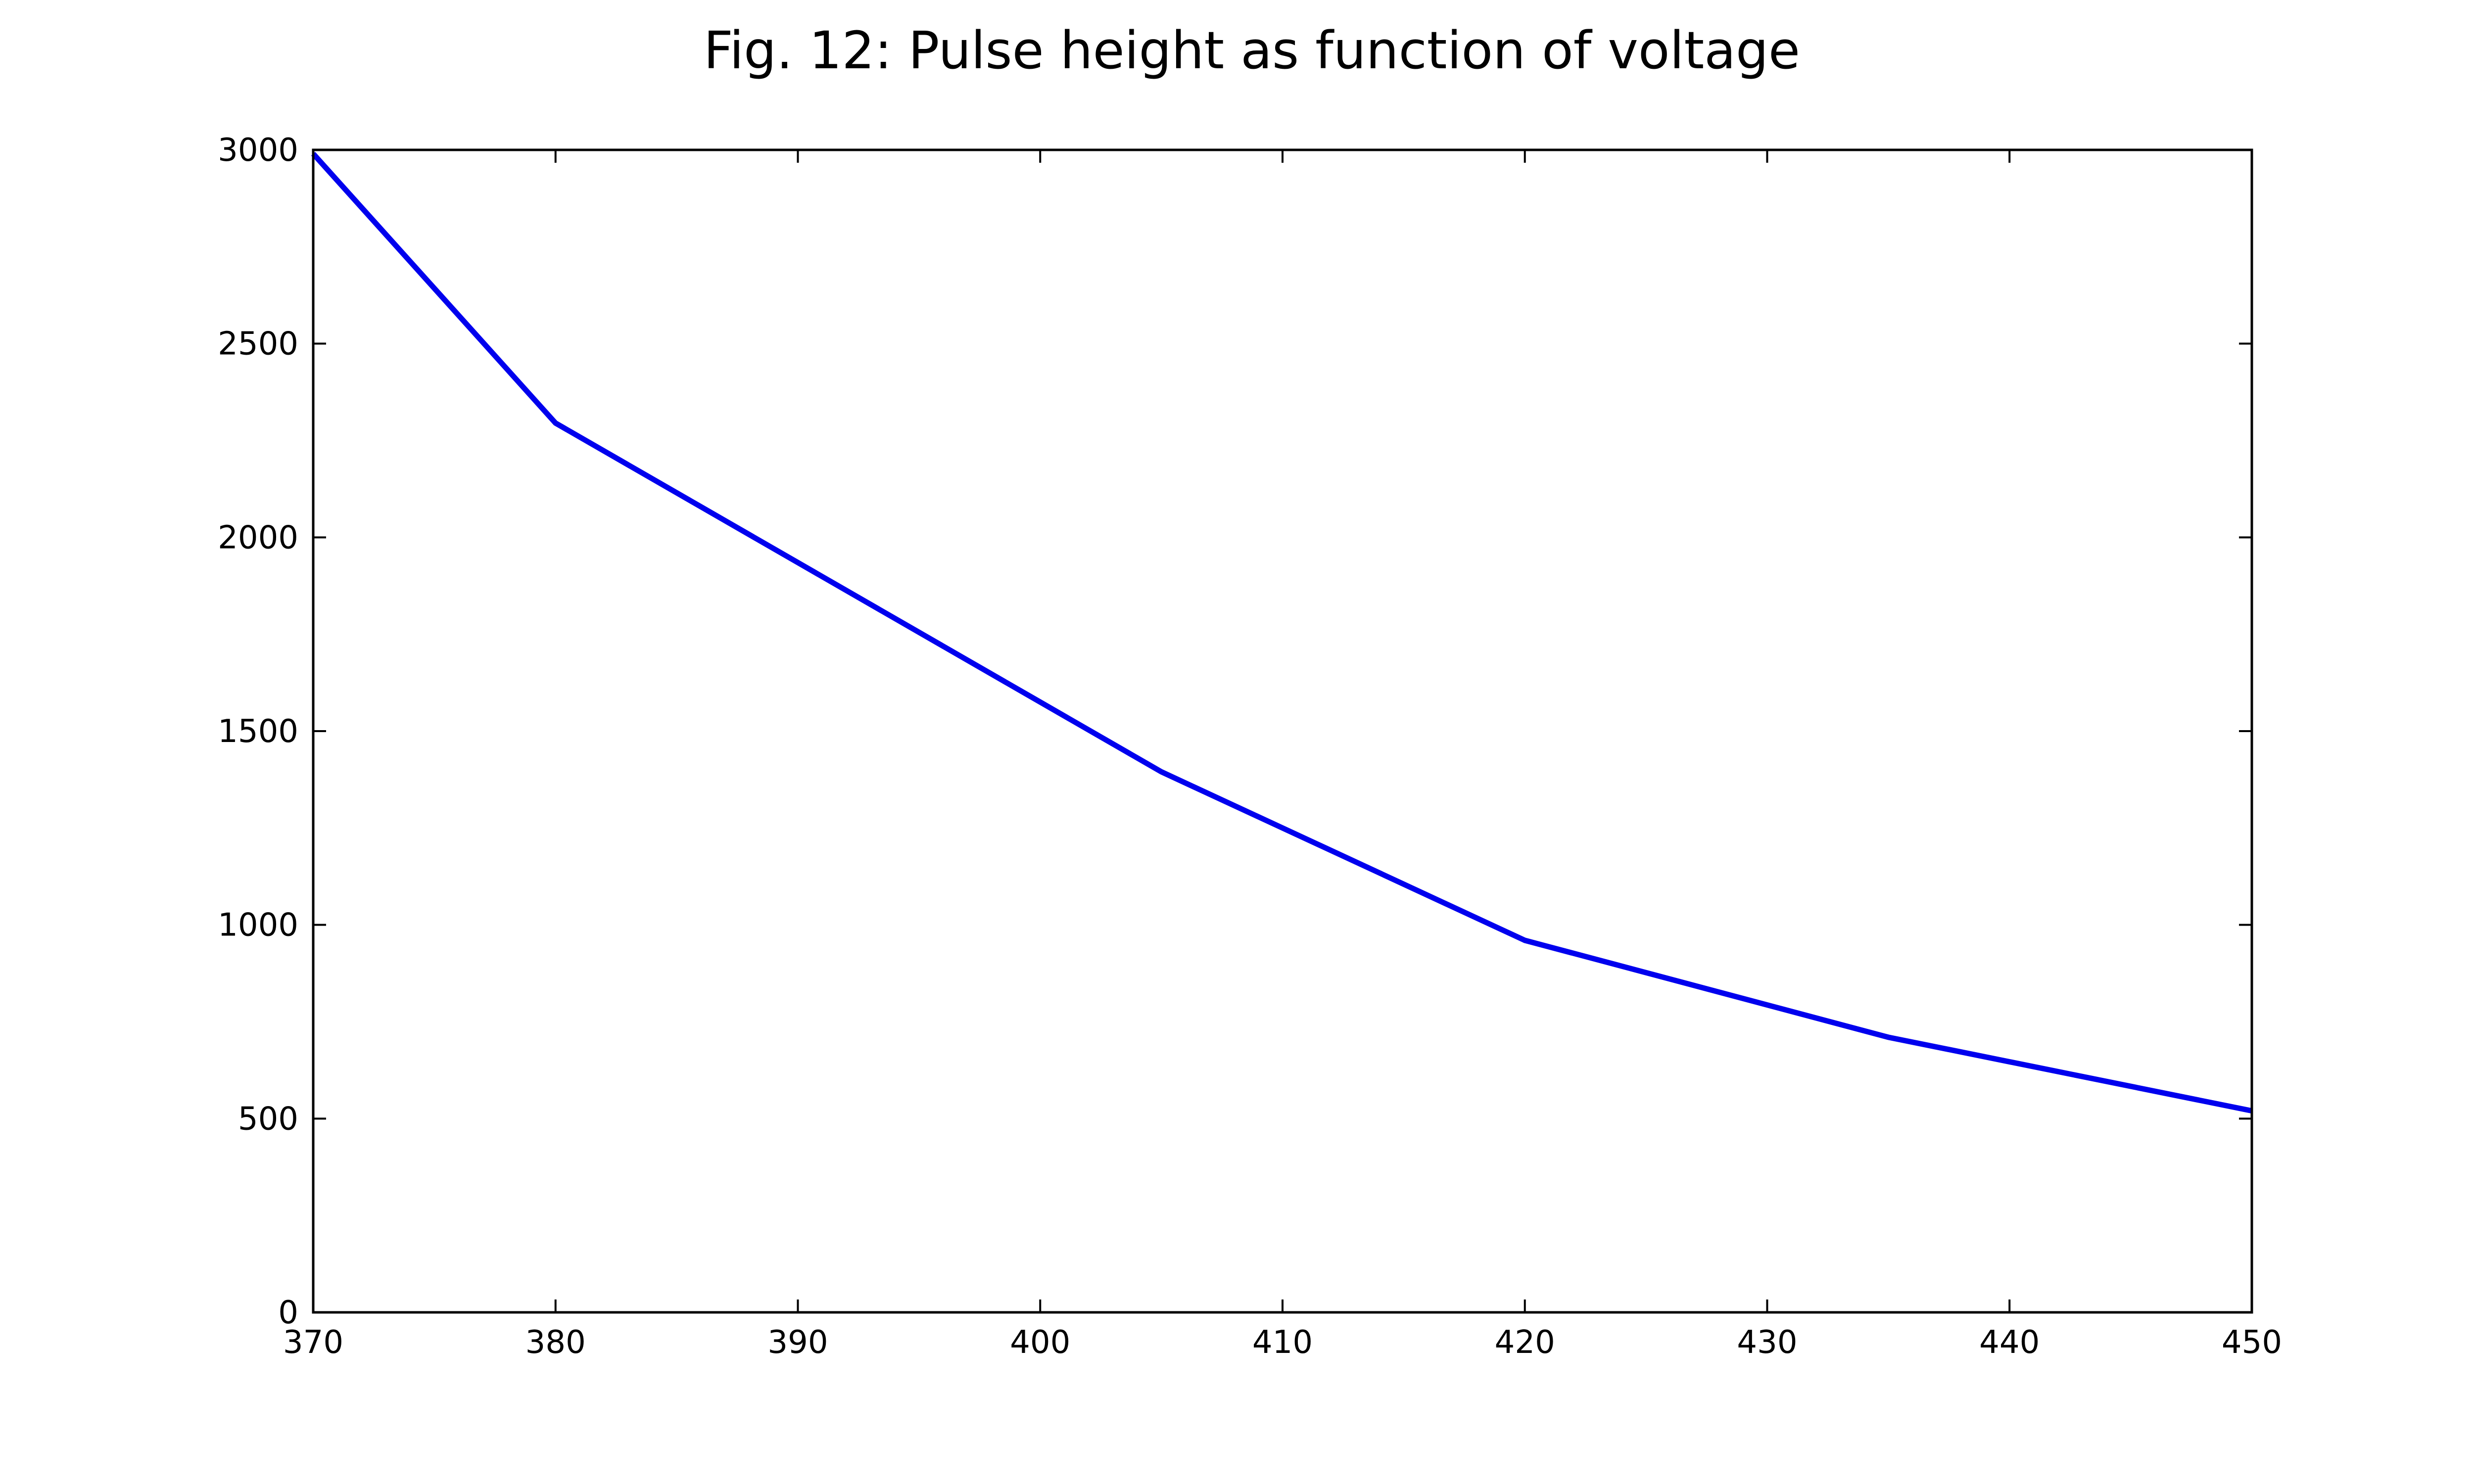 The width and height of the screenshot is (2474, 1484). Describe the element at coordinates (2010, 1342) in the screenshot. I see `x-tick-label: 440` at that location.